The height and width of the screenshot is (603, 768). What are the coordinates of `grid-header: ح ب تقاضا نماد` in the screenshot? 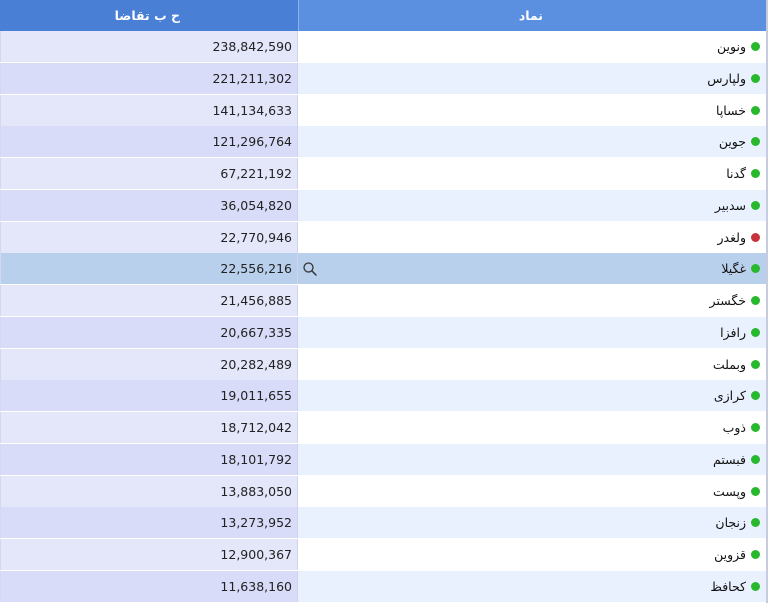 It's located at (384, 15).